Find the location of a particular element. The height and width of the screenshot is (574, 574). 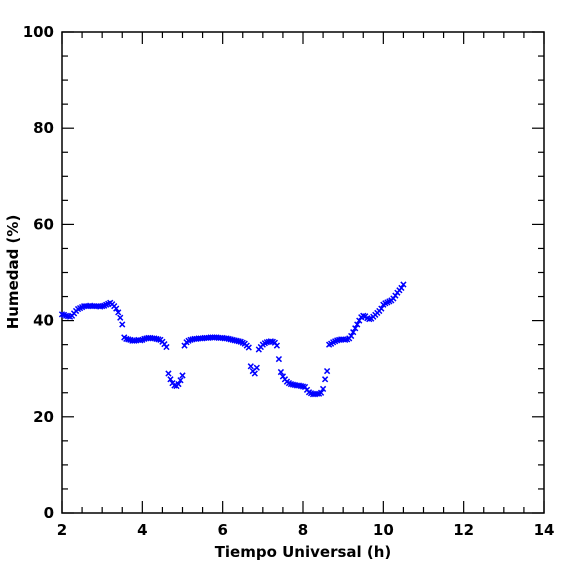

y-tick-label: 80 is located at coordinates (43, 128).